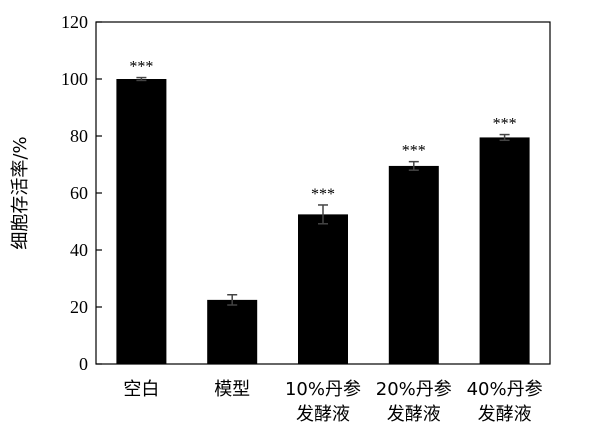 This screenshot has width=603, height=435. What do you see at coordinates (414, 389) in the screenshot?
I see `x-tick-label: 20%丹参` at bounding box center [414, 389].